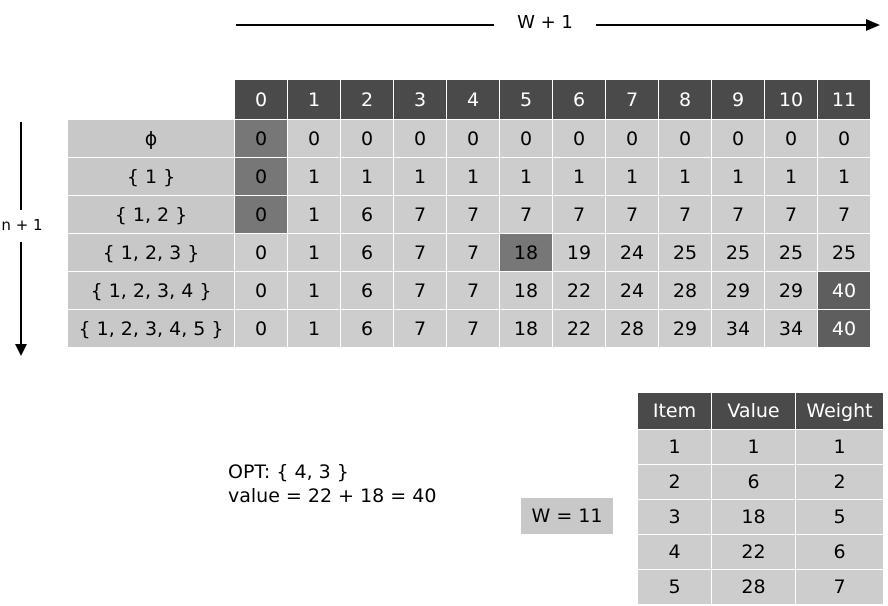 The width and height of the screenshot is (888, 606). What do you see at coordinates (545, 22) in the screenshot?
I see `w-axis-label: W + 1` at bounding box center [545, 22].